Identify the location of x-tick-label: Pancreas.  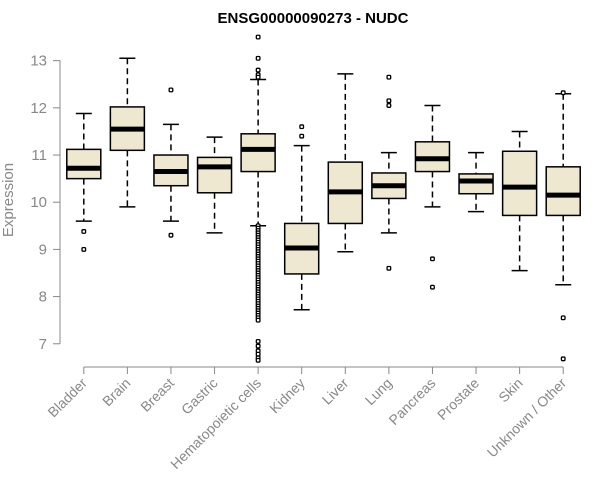
(411, 401).